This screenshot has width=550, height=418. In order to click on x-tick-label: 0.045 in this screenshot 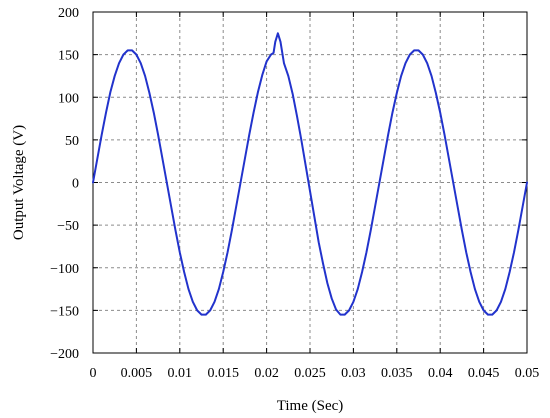, I will do `click(484, 373)`.